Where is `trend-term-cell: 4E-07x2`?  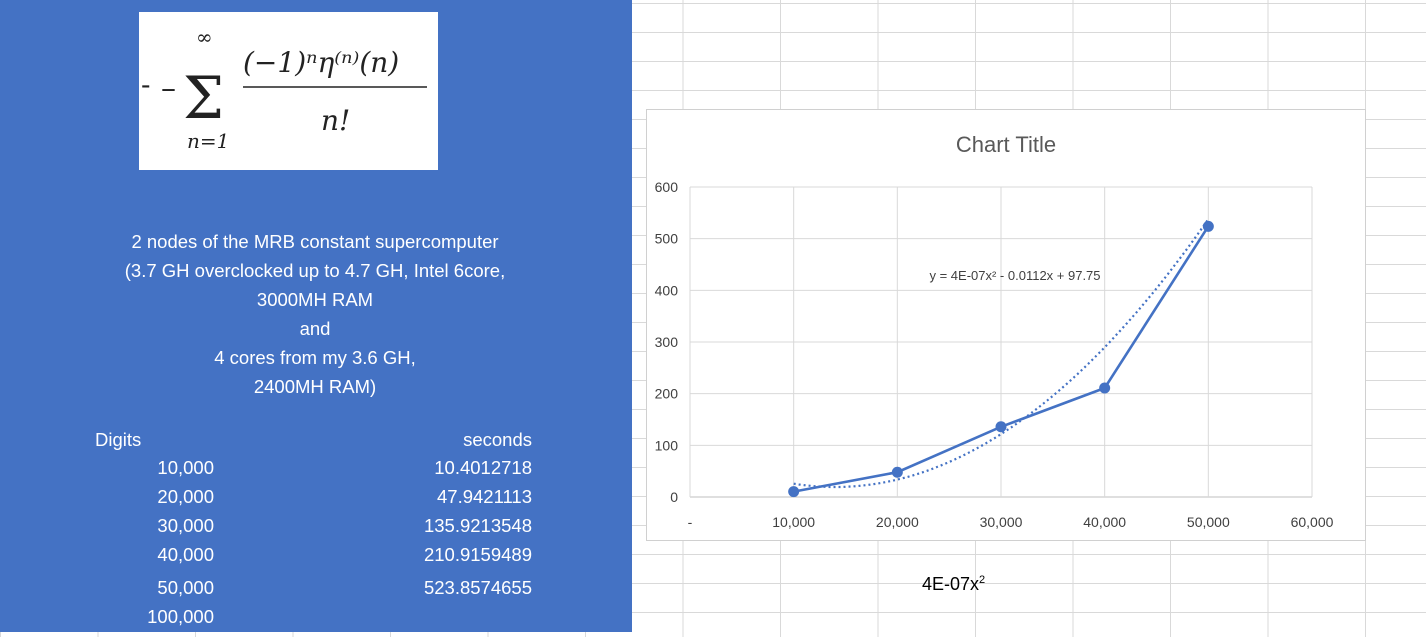 trend-term-cell: 4E-07x2 is located at coordinates (953, 584).